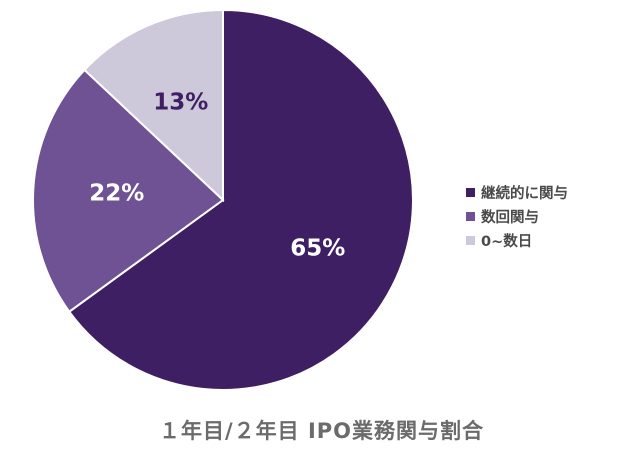  I want to click on pie-slice-label-1: 22%, so click(116, 193).